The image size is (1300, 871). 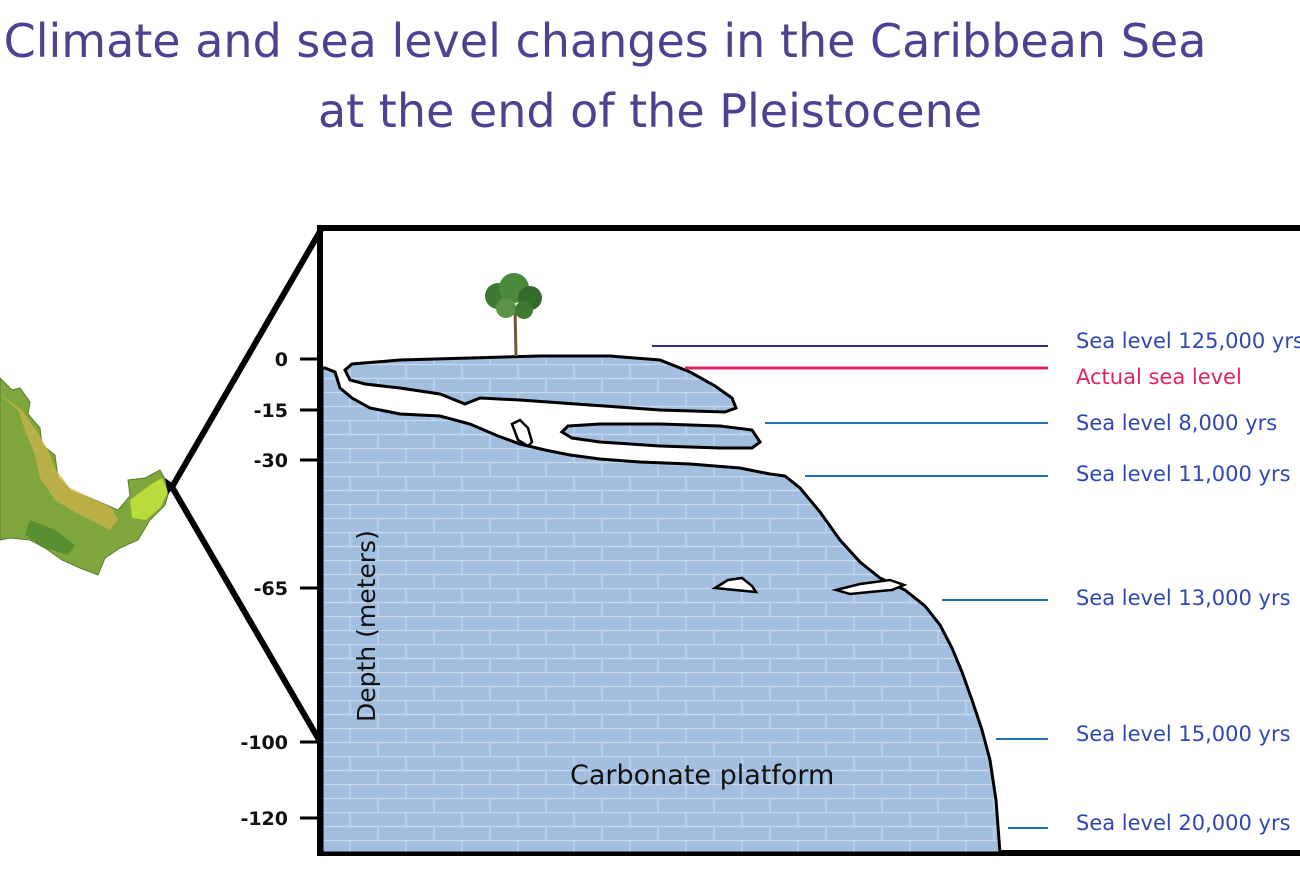 What do you see at coordinates (702, 775) in the screenshot?
I see `platform-label: Carbonate platform` at bounding box center [702, 775].